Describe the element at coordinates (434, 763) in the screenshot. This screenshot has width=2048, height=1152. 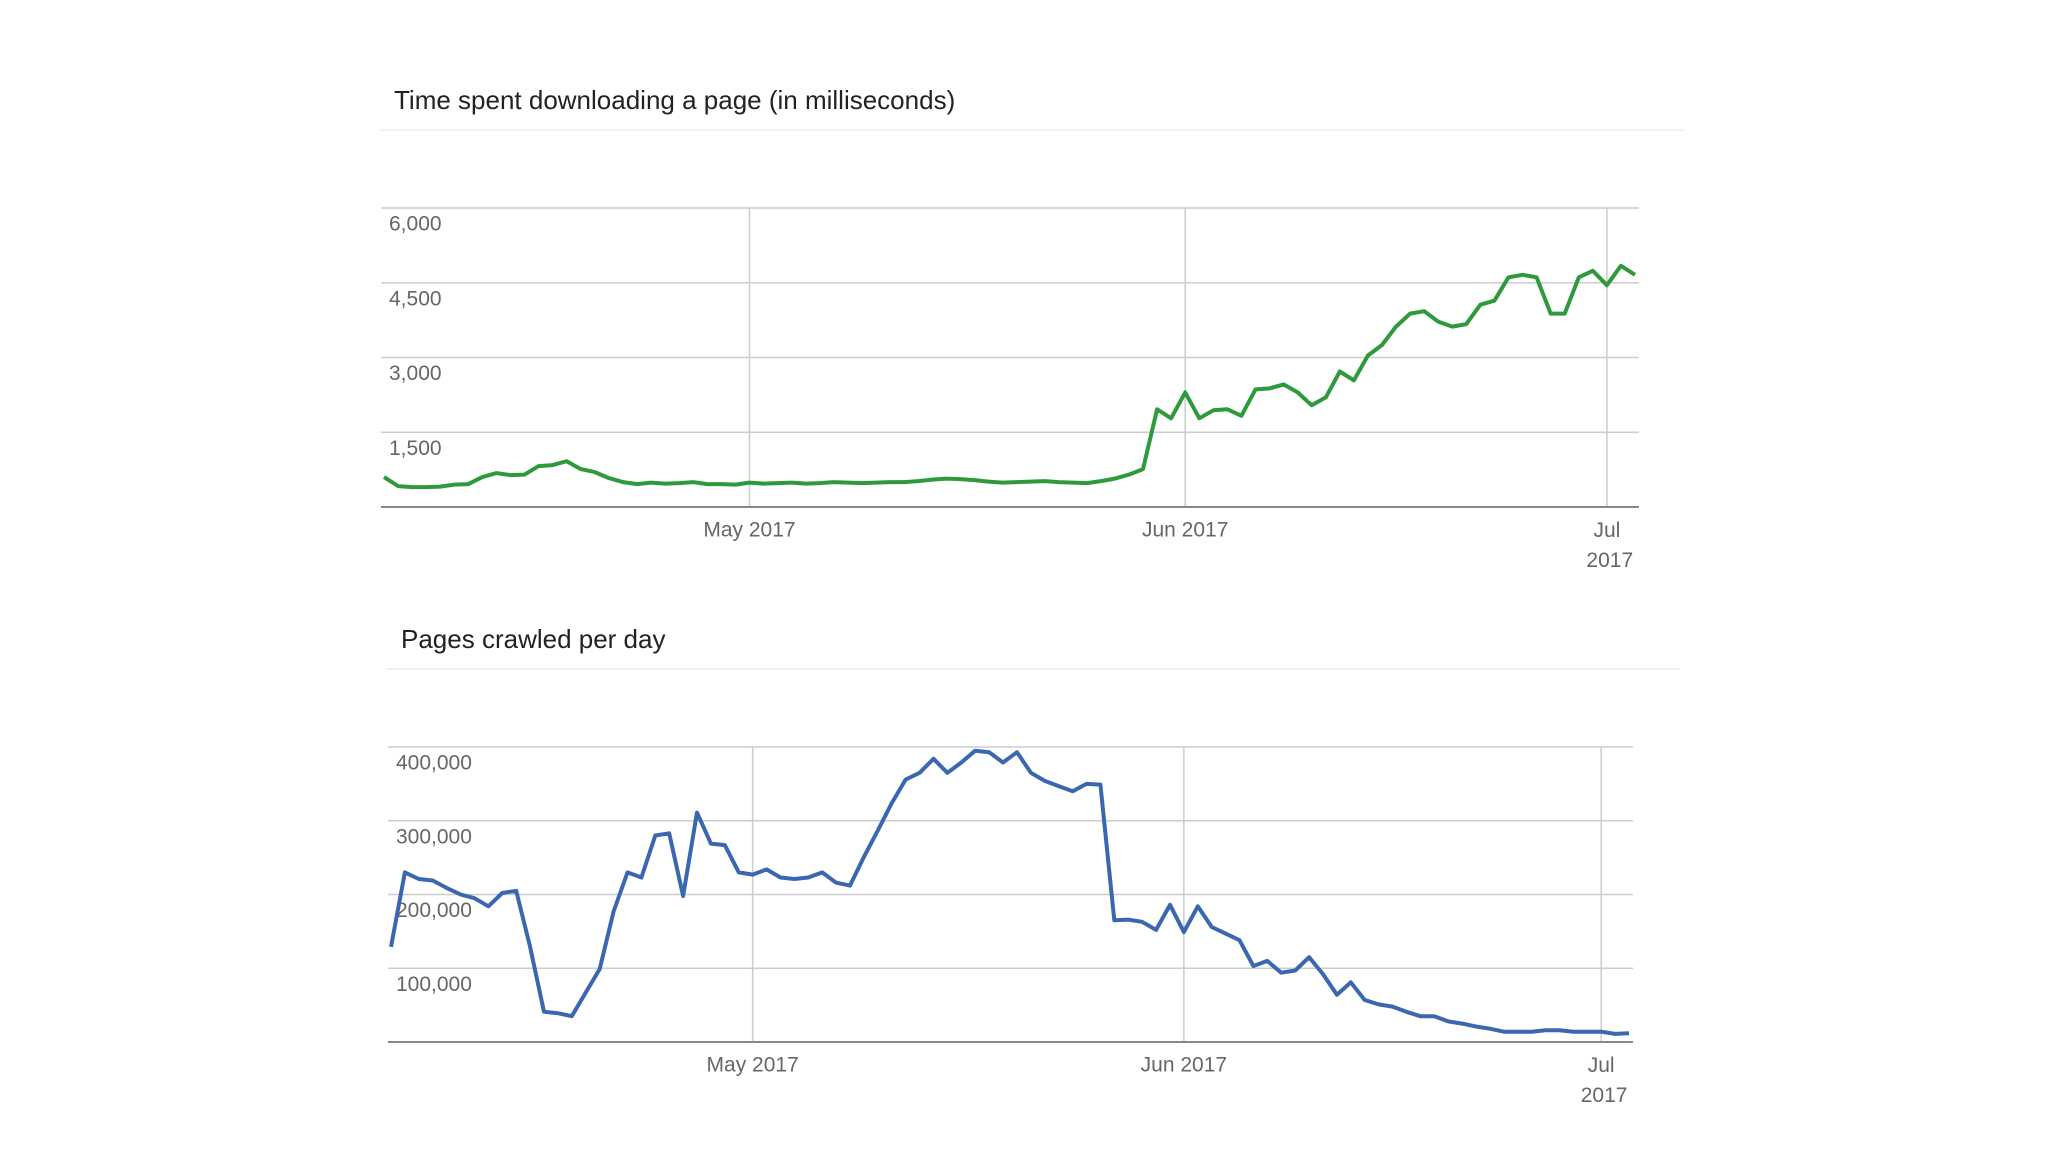
I see `y-tick-label: 400,000` at that location.